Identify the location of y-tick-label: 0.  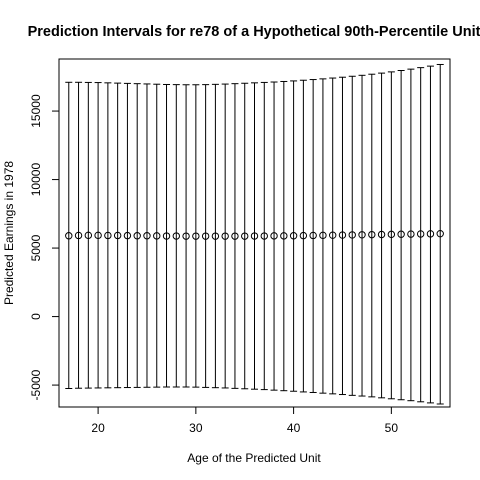
(36, 316).